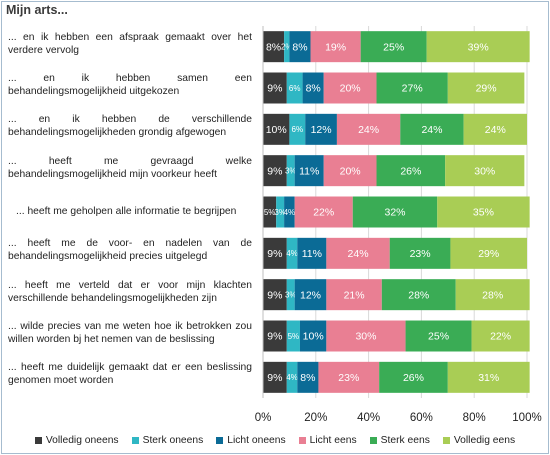 Image resolution: width=550 pixels, height=455 pixels. Describe the element at coordinates (295, 88) in the screenshot. I see `data-label: 6%` at that location.